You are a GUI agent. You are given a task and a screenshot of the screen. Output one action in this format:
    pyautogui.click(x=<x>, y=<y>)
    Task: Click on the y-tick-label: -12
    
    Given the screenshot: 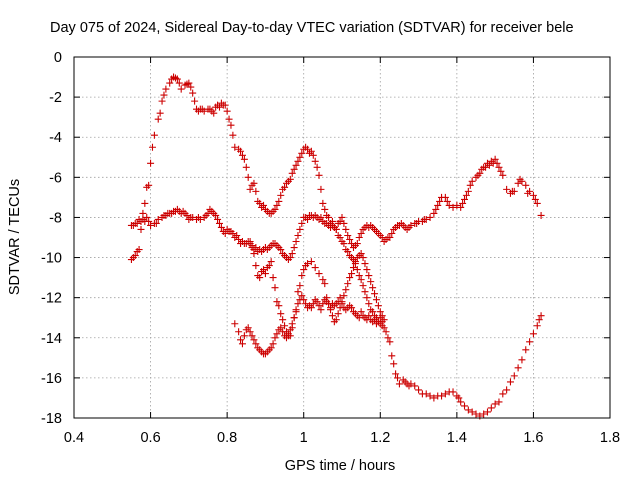 What is the action you would take?
    pyautogui.click(x=51, y=299)
    